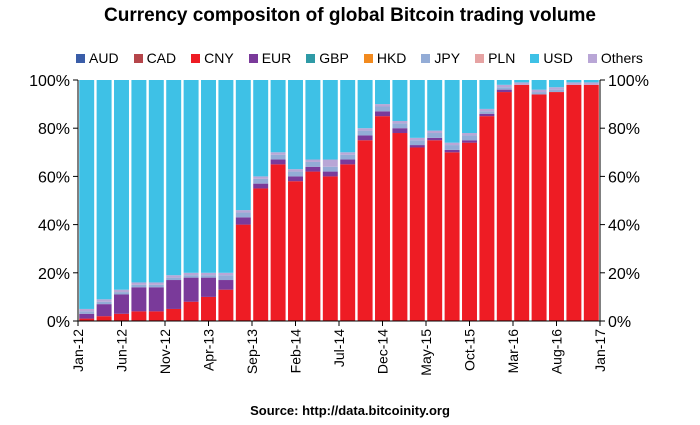 The image size is (700, 425). I want to click on y-tick-label-right: 20%, so click(624, 274).